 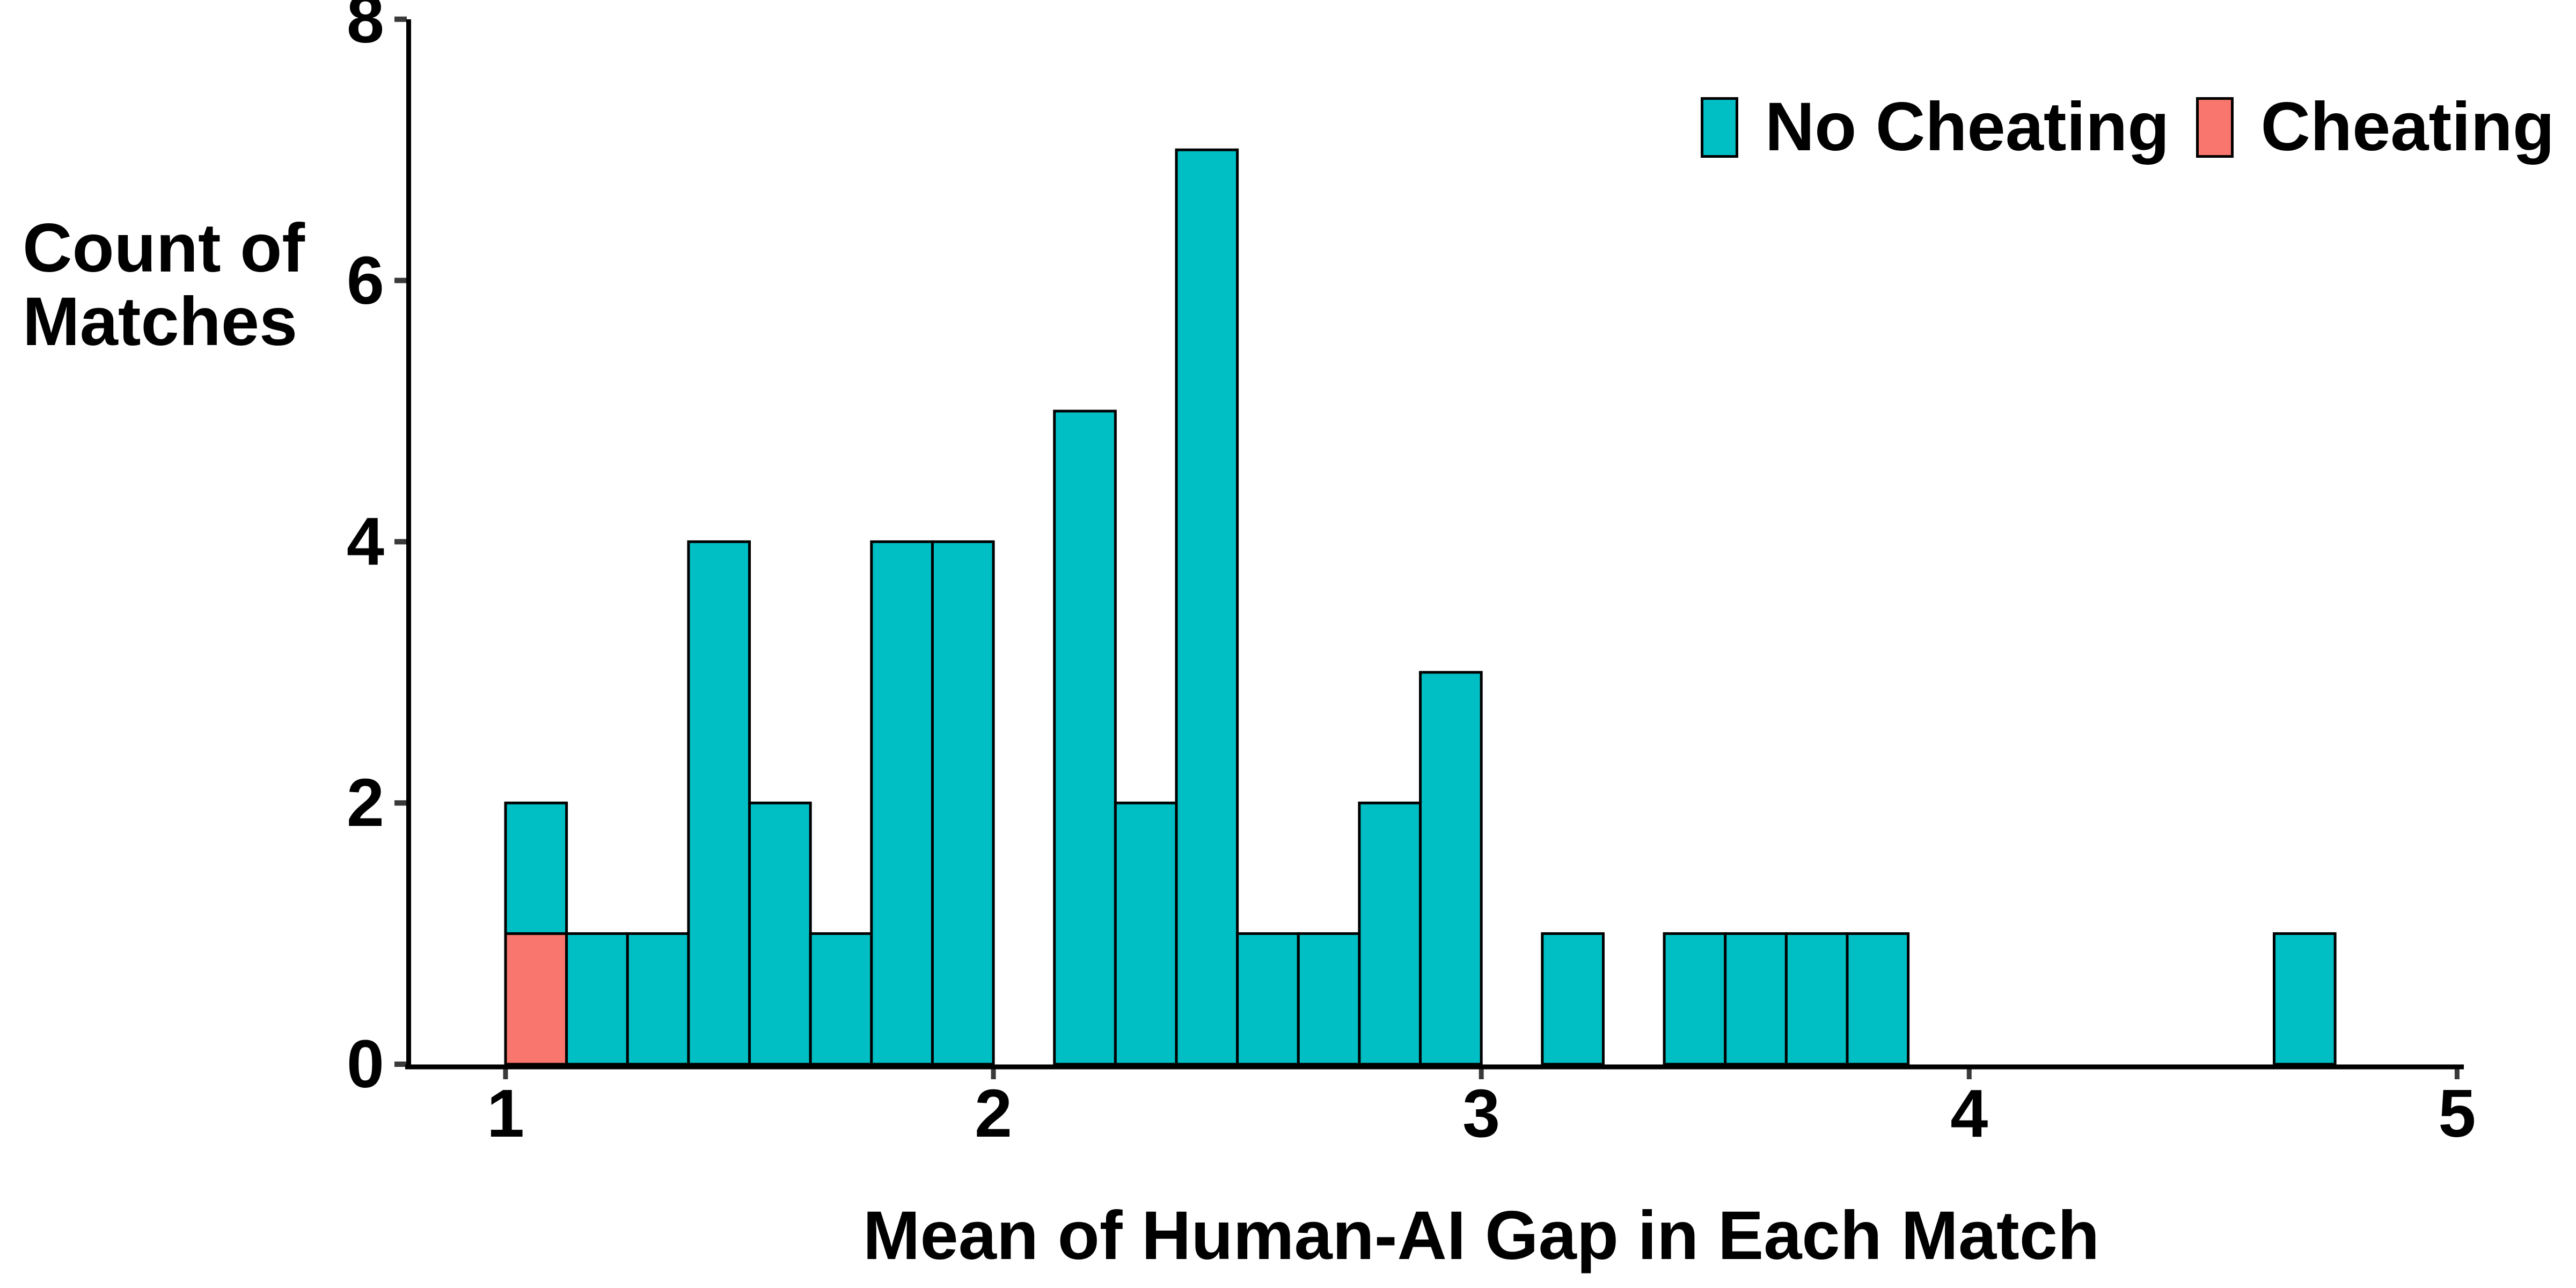 What do you see at coordinates (365, 541) in the screenshot?
I see `y-tick-label: 4` at bounding box center [365, 541].